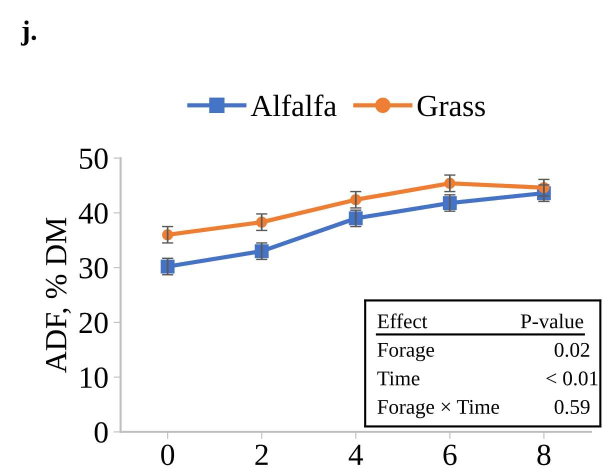  Describe the element at coordinates (94, 323) in the screenshot. I see `y-tick-label: 20` at that location.